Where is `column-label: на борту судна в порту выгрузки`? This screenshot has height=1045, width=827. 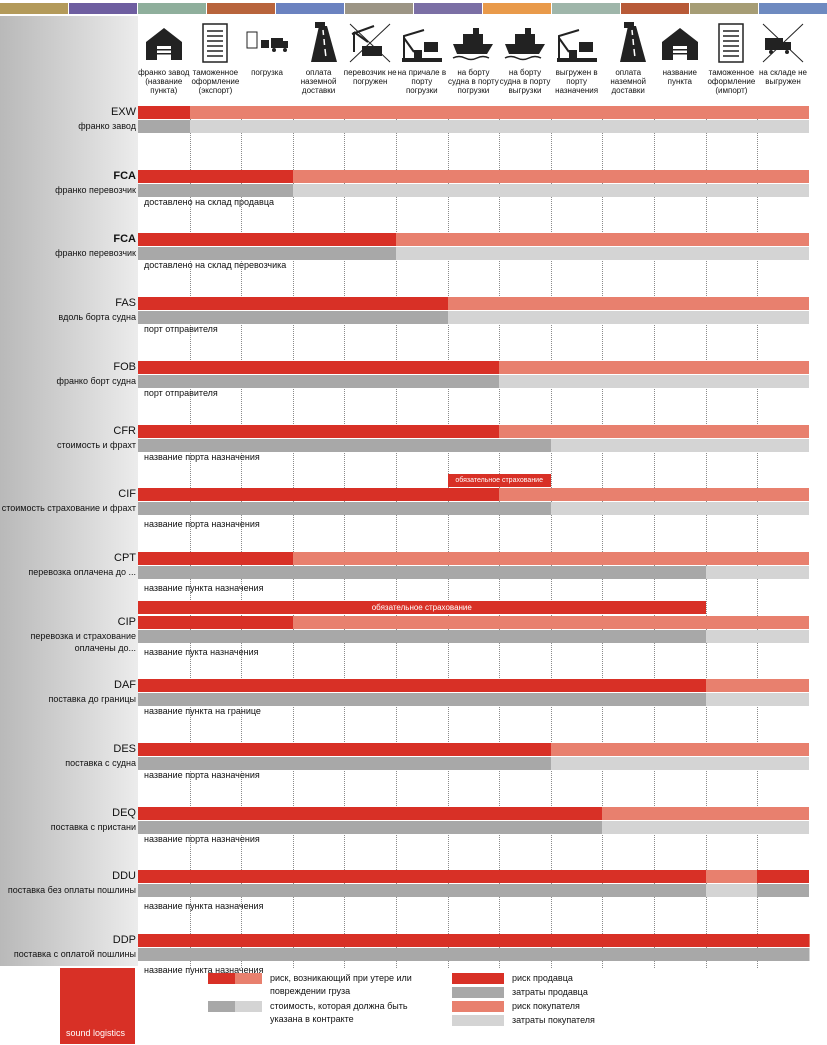
column-label: на борту судна в порту выгрузки is located at coordinates (525, 81).